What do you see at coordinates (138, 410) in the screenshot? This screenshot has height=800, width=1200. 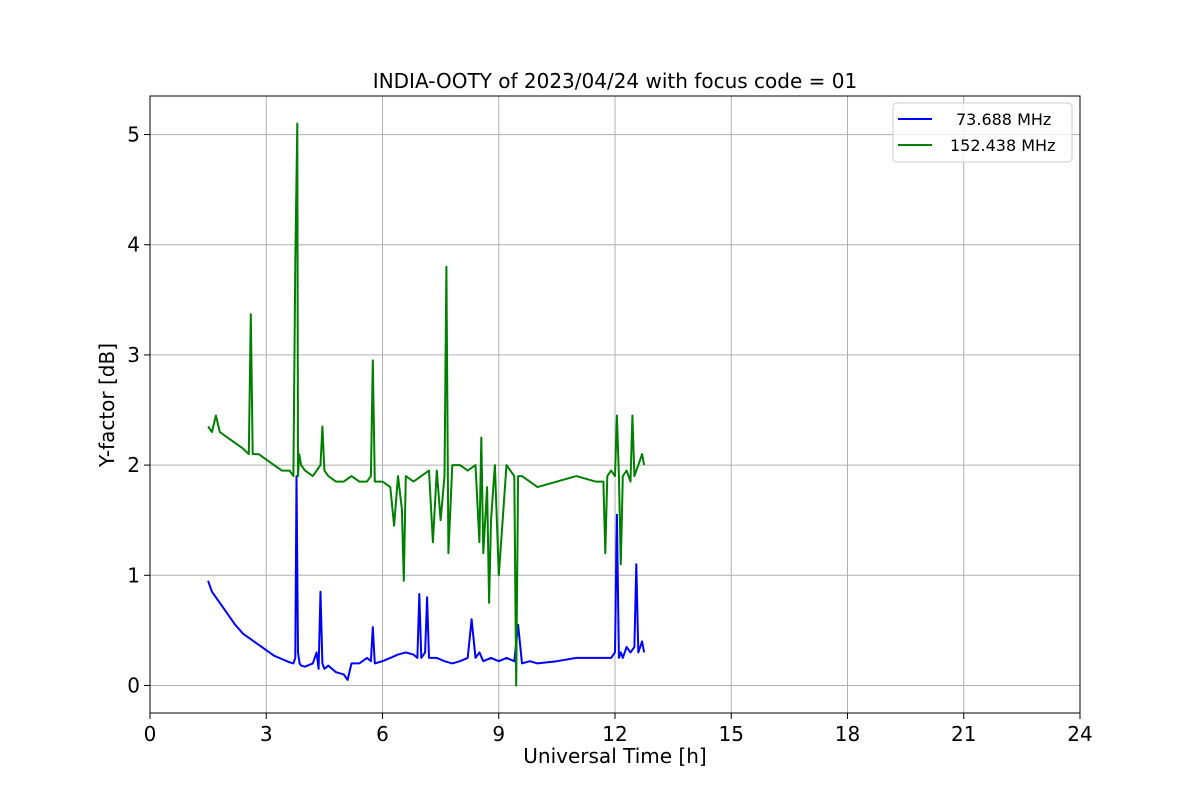 I see `y-axis-ticks: 0 1 2 3 4 5` at bounding box center [138, 410].